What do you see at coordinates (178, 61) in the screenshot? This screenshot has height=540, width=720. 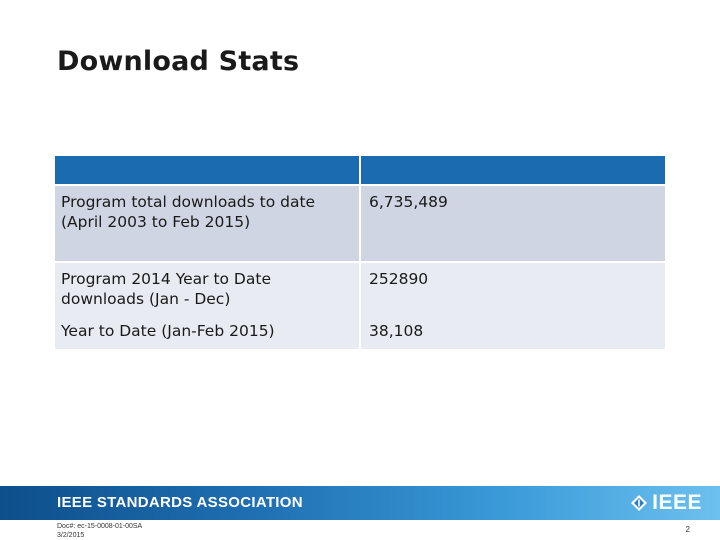 I see `slide-title: Download Stats` at bounding box center [178, 61].